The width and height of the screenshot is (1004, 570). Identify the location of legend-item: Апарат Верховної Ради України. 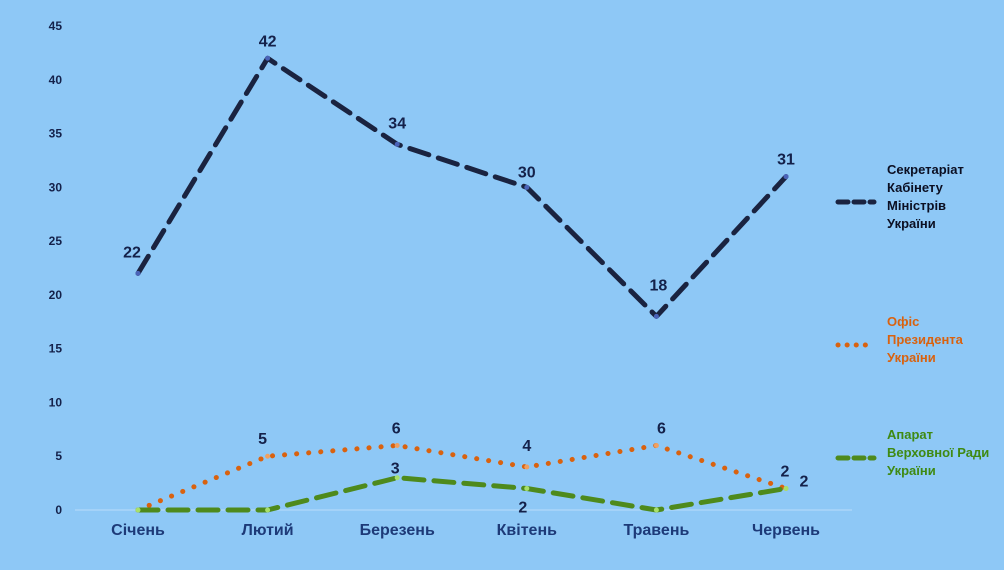
(912, 452).